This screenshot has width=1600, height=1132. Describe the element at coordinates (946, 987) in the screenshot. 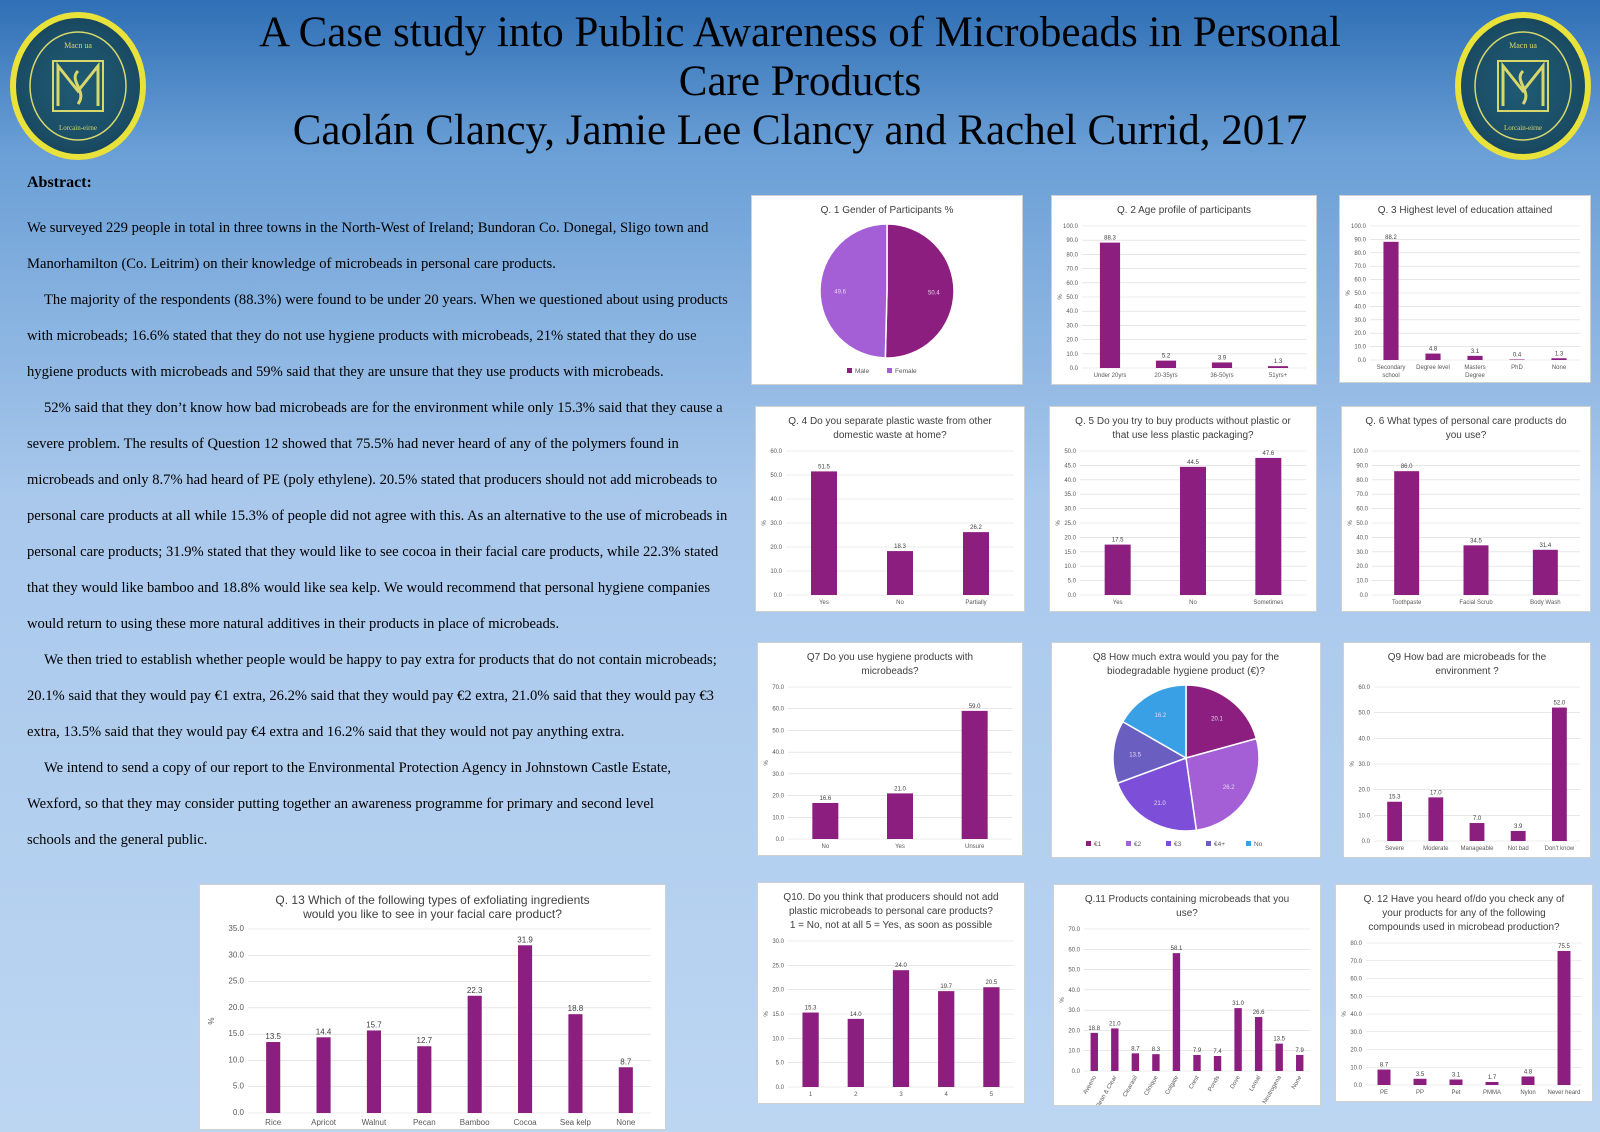

I see `data-label: 19.7` at that location.